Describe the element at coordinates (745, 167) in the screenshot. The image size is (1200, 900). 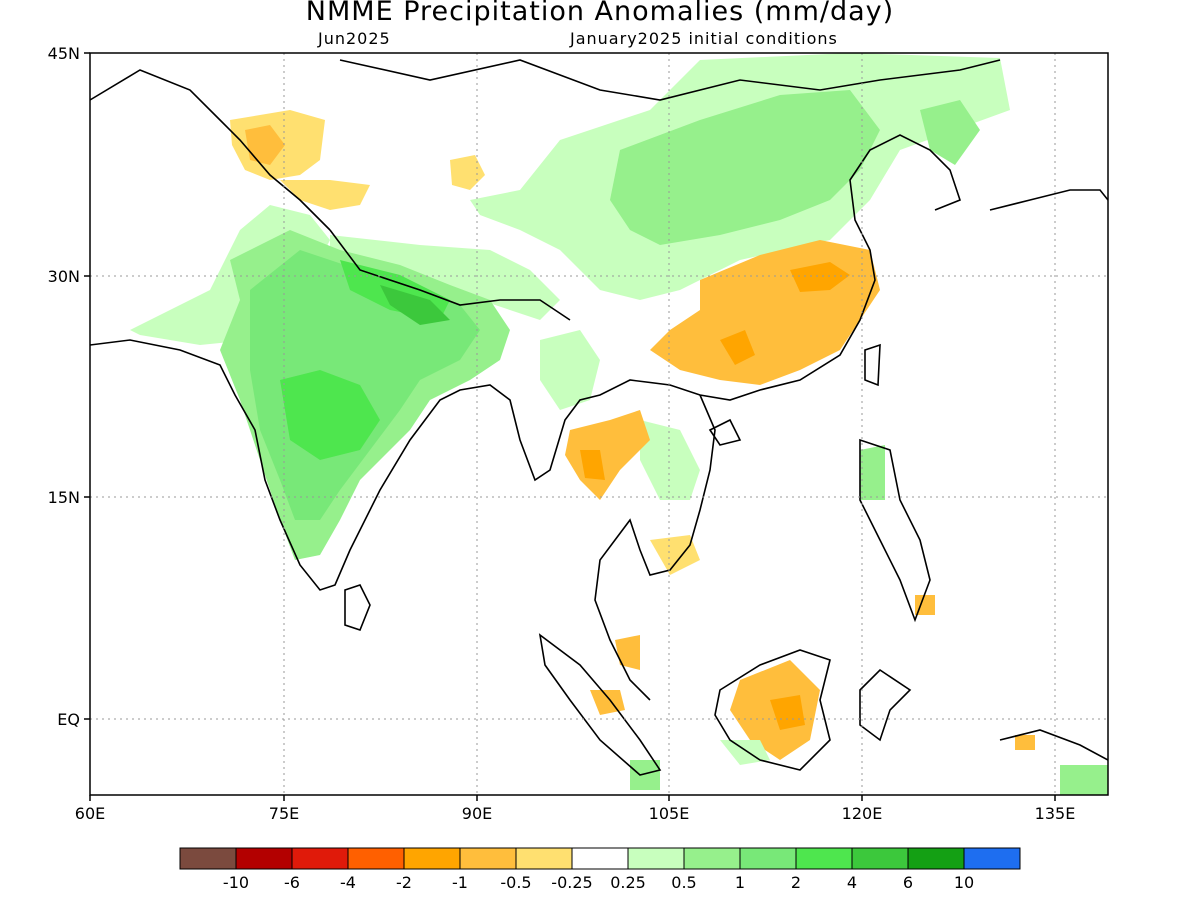
I see `anomaly-region-china-green` at that location.